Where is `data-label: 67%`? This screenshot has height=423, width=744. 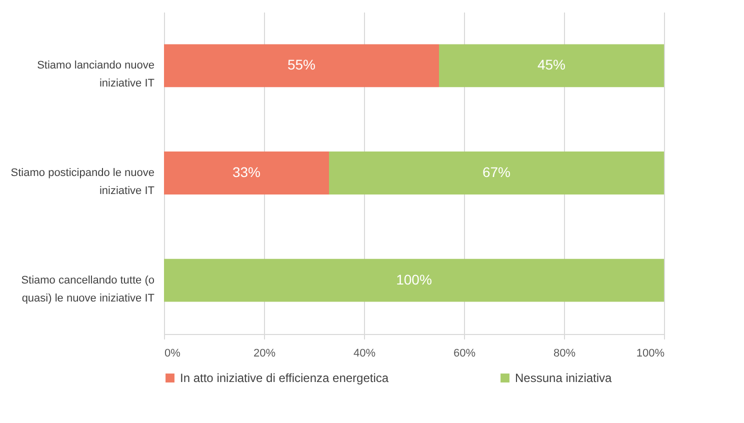 data-label: 67% is located at coordinates (496, 172).